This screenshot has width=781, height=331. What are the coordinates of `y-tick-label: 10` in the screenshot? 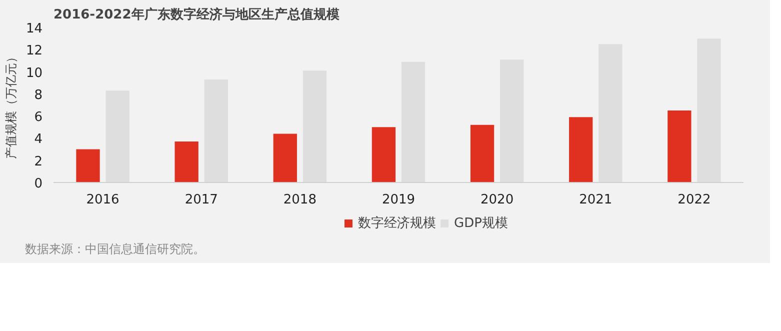 It's located at (34, 73).